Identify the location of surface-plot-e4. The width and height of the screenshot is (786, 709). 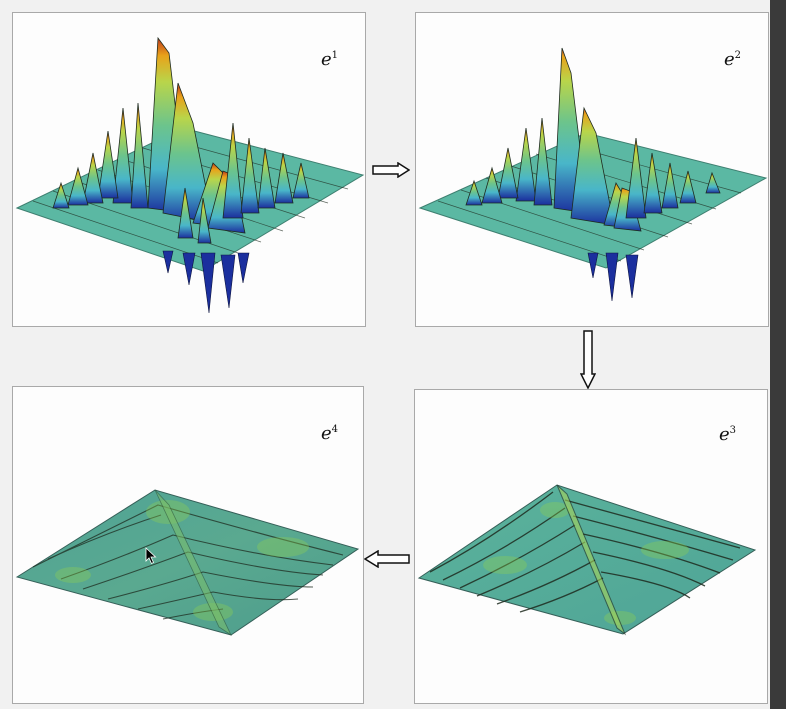
(187, 563).